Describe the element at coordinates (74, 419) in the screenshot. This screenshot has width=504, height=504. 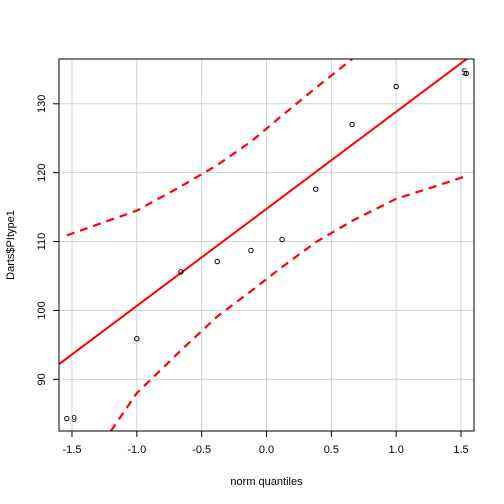
I see `point-label: 9` at that location.